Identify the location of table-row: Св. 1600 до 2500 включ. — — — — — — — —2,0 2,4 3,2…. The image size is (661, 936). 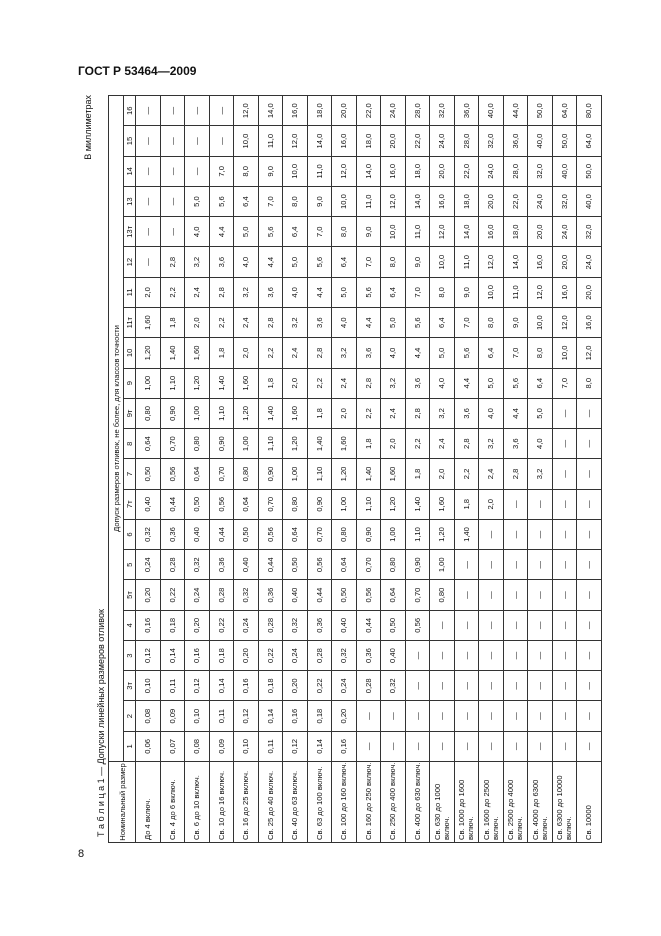
(490, 469).